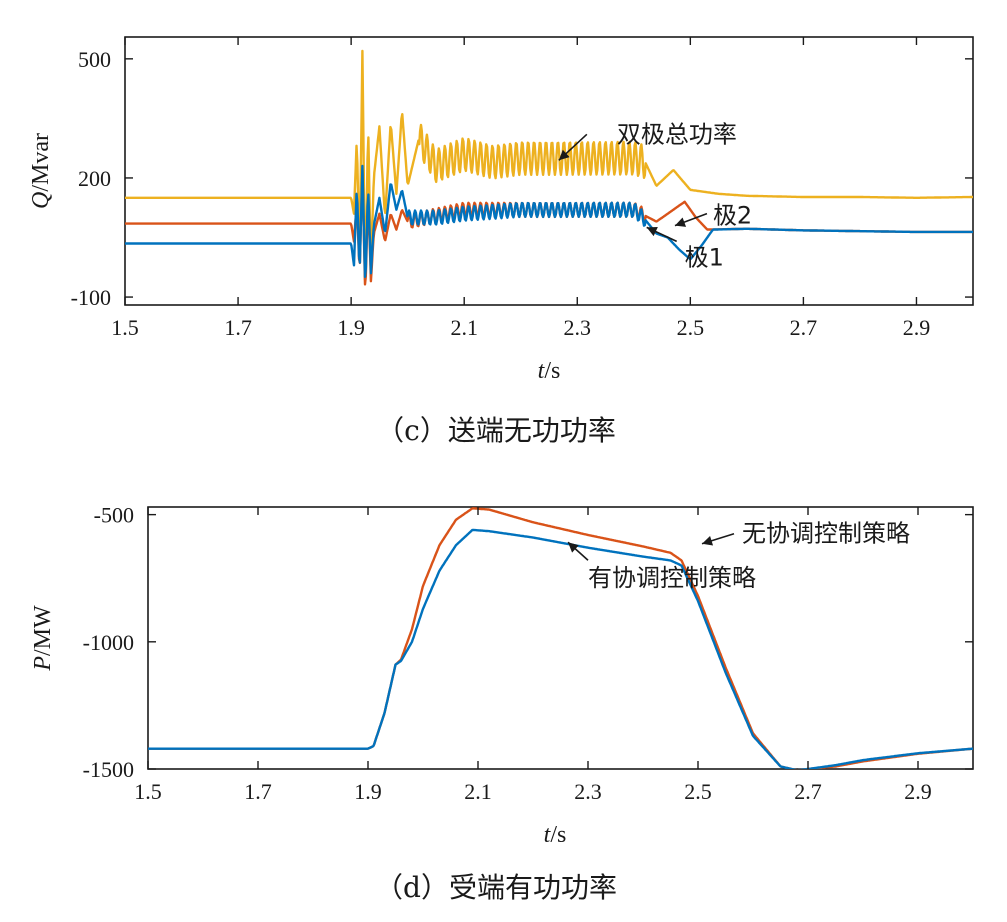 The height and width of the screenshot is (922, 1007). Describe the element at coordinates (588, 791) in the screenshot. I see `x-tick-label-d-4: 2.3` at that location.